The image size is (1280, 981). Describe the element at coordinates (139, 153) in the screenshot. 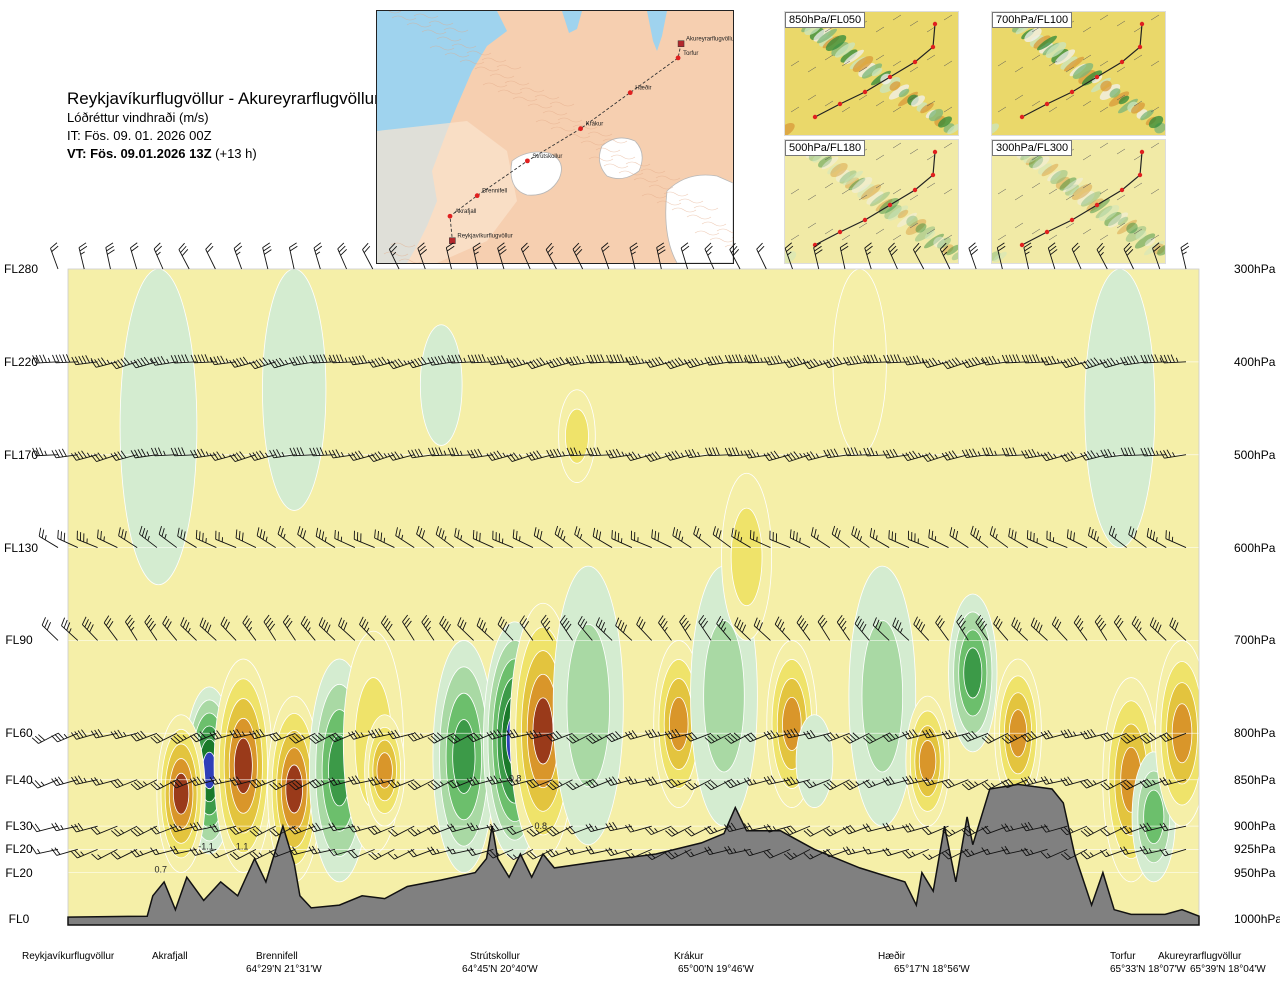

I see `valid-time-text: VT: Fös. 09.01.2026 13Z` at that location.